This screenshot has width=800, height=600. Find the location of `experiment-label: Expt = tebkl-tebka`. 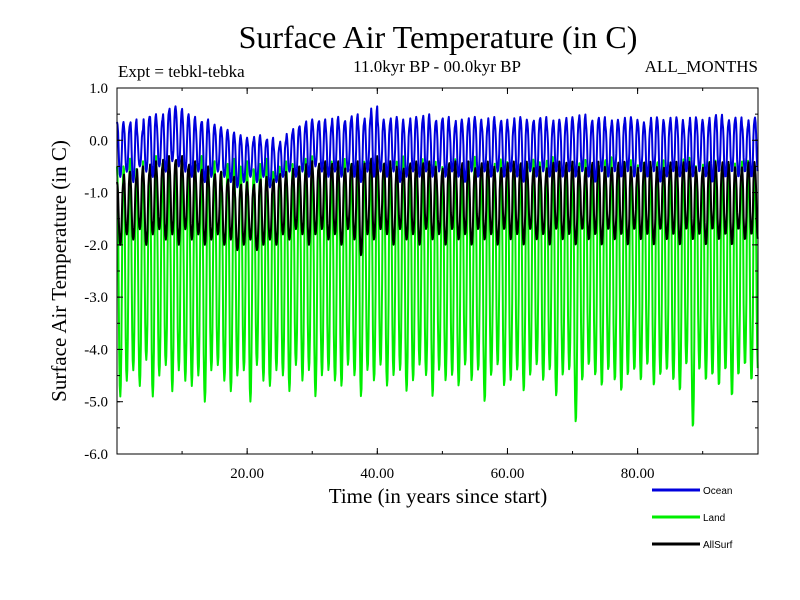

experiment-label: Expt = tebkl-tebka is located at coordinates (181, 71).